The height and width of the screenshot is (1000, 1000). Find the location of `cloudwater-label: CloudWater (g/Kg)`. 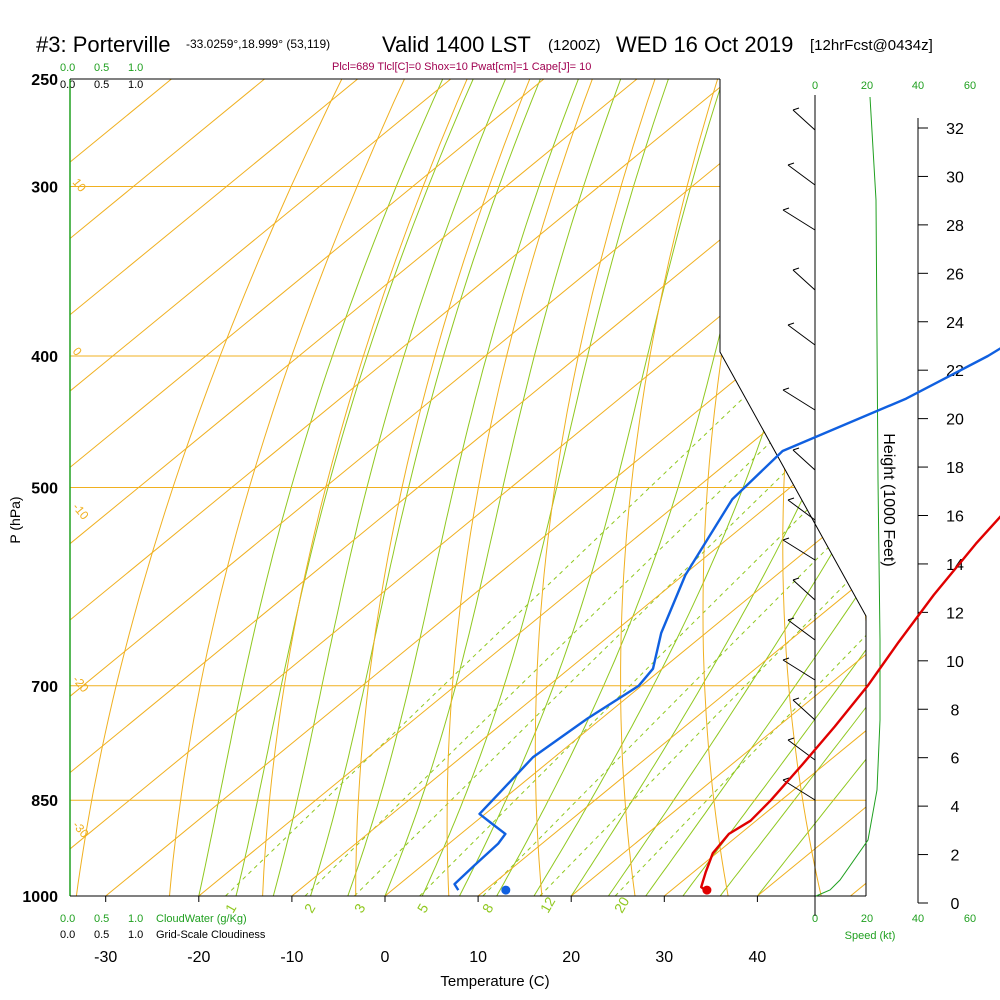

cloudwater-label: CloudWater (g/Kg) is located at coordinates (201, 919).